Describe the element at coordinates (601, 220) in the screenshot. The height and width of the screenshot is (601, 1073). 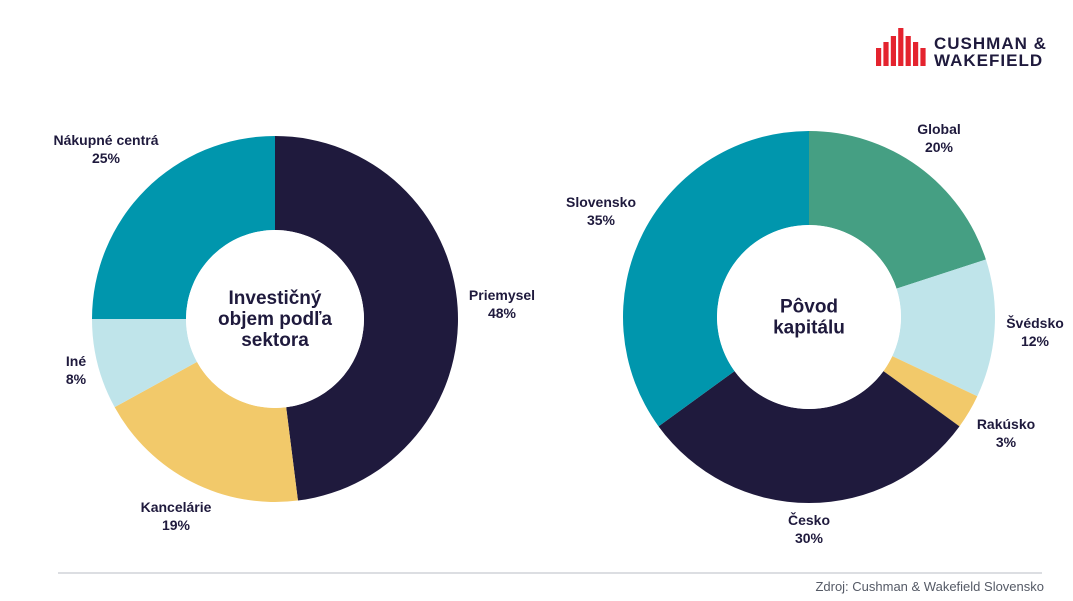
I see `value-label: 35%` at that location.